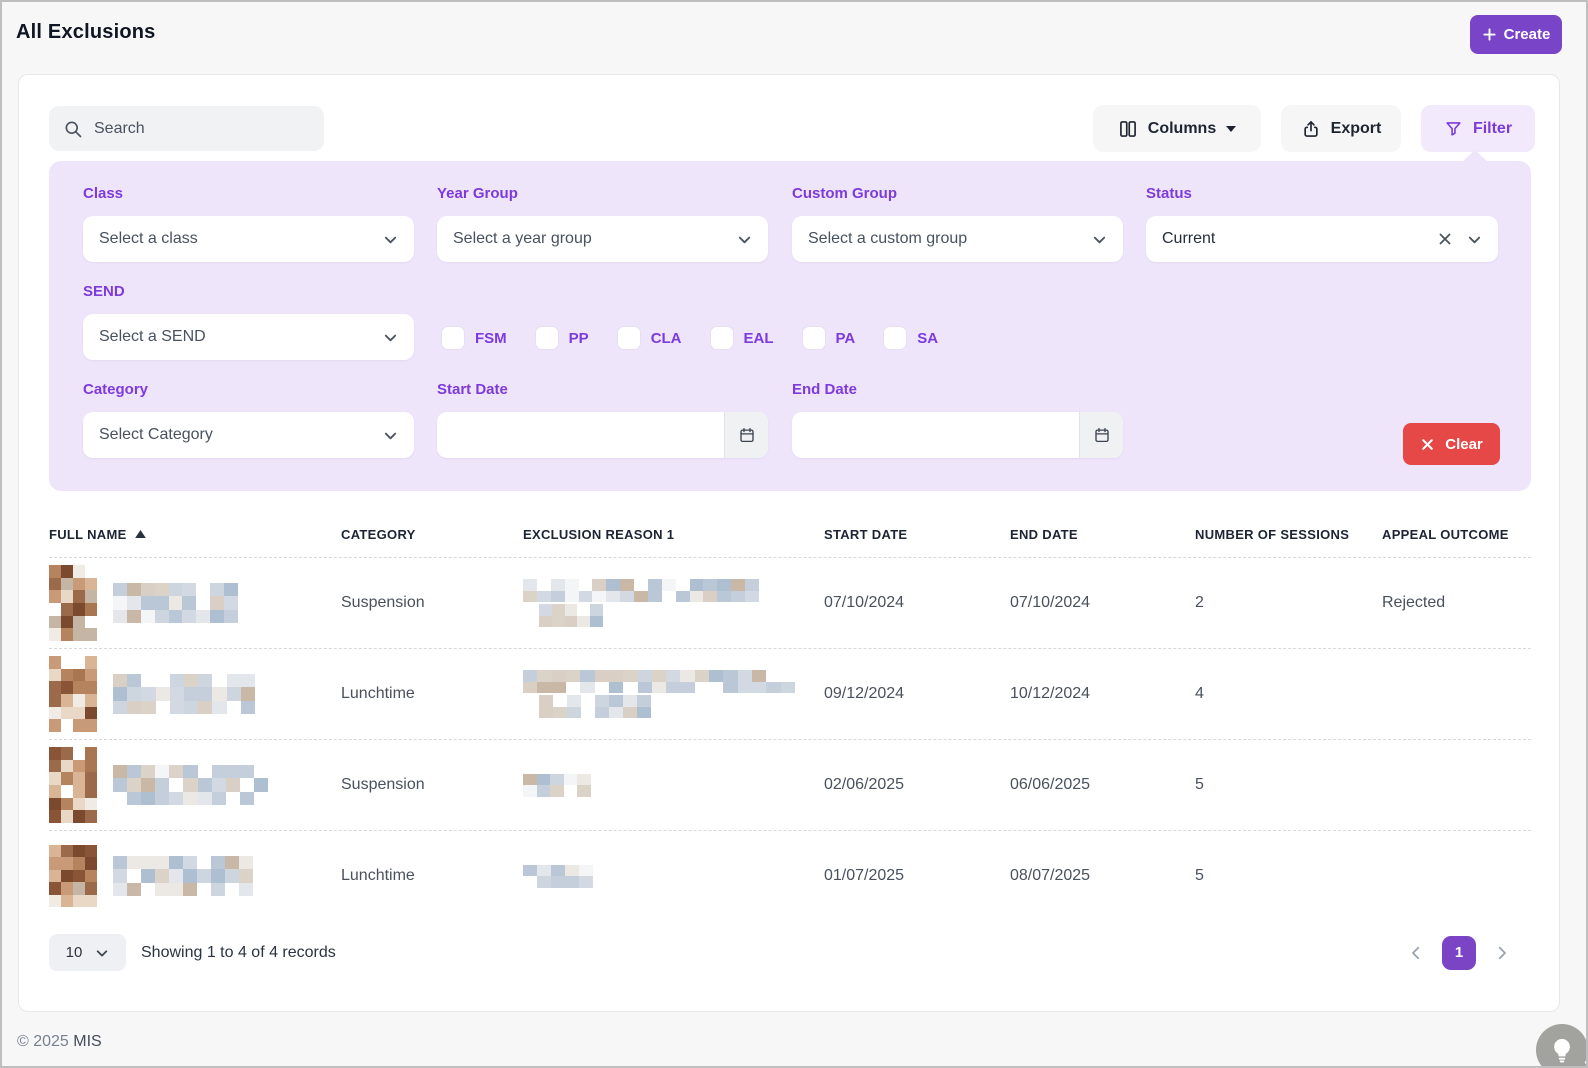 This screenshot has height=1068, width=1588. I want to click on search-icon, so click(73, 129).